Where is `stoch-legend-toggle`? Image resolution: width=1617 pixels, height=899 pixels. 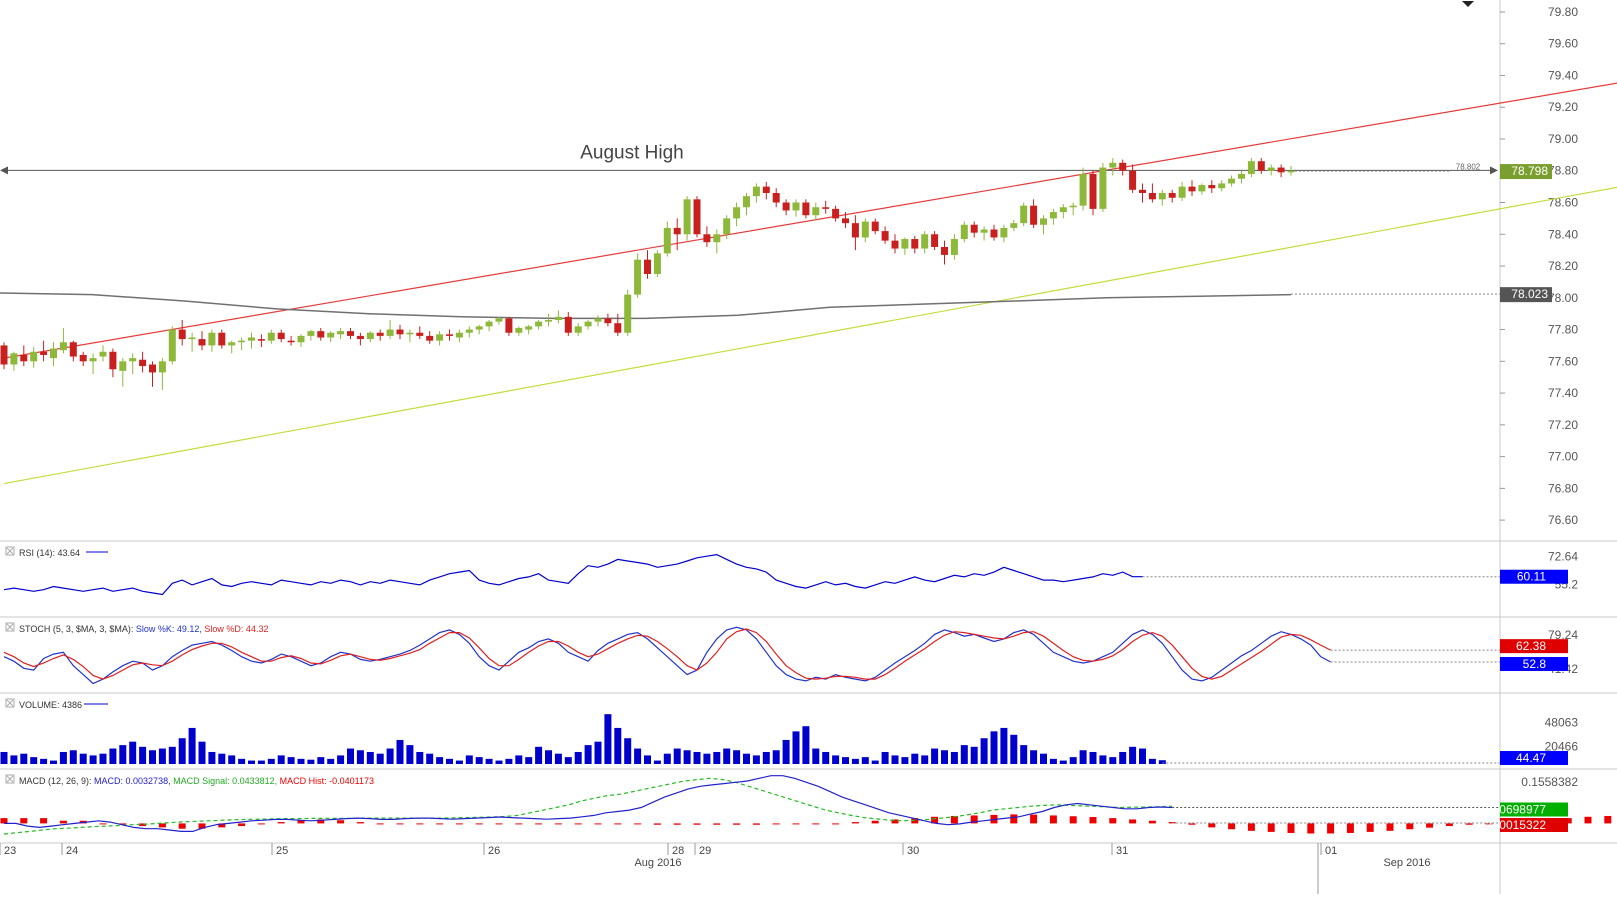
stoch-legend-toggle is located at coordinates (10, 627).